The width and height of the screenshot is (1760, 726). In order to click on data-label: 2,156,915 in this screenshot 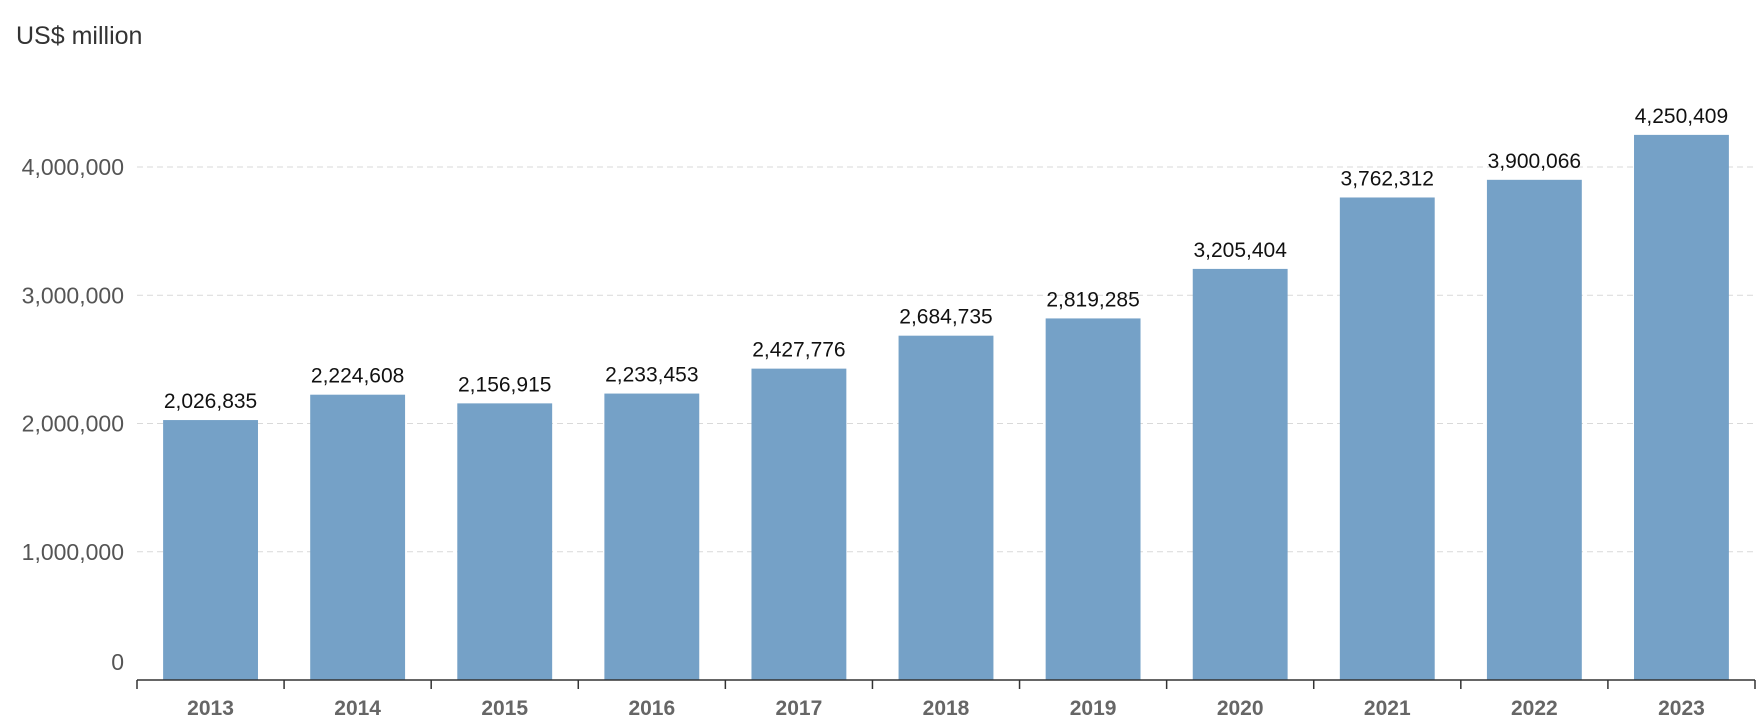, I will do `click(504, 384)`.